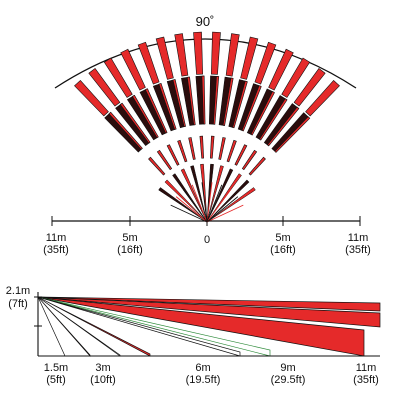  What do you see at coordinates (102, 368) in the screenshot?
I see `side-label-m: 3m` at bounding box center [102, 368].